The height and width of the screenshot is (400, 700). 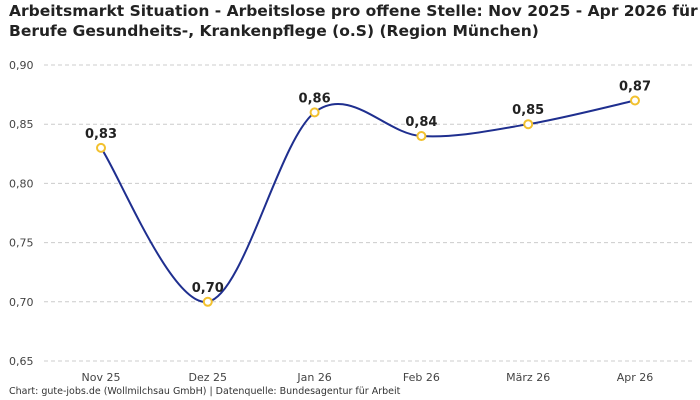 What do you see at coordinates (635, 377) in the screenshot?
I see `x-tick-label: Apr 26` at bounding box center [635, 377].